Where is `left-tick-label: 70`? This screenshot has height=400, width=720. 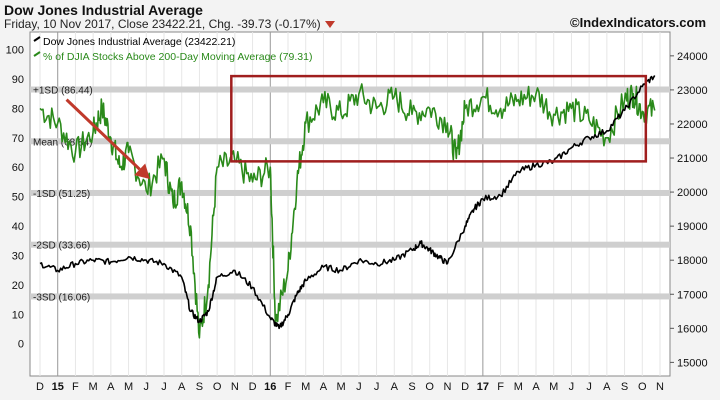 left-tick-label: 70 is located at coordinates (18, 139).